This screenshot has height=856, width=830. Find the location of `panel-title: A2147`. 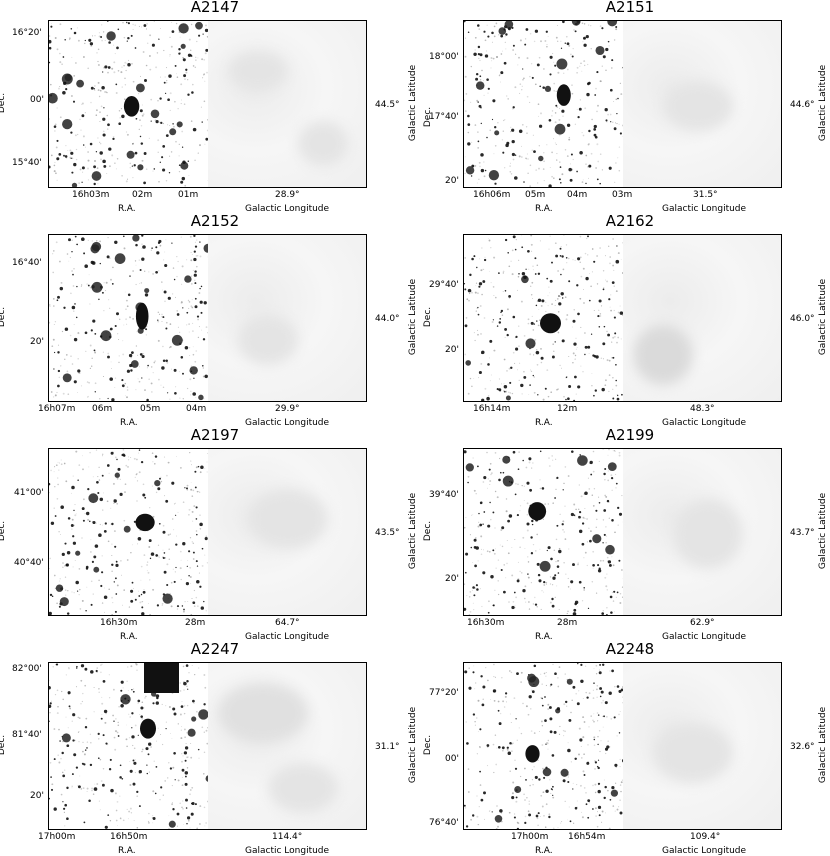

panel-title: A2147 is located at coordinates (215, 8).